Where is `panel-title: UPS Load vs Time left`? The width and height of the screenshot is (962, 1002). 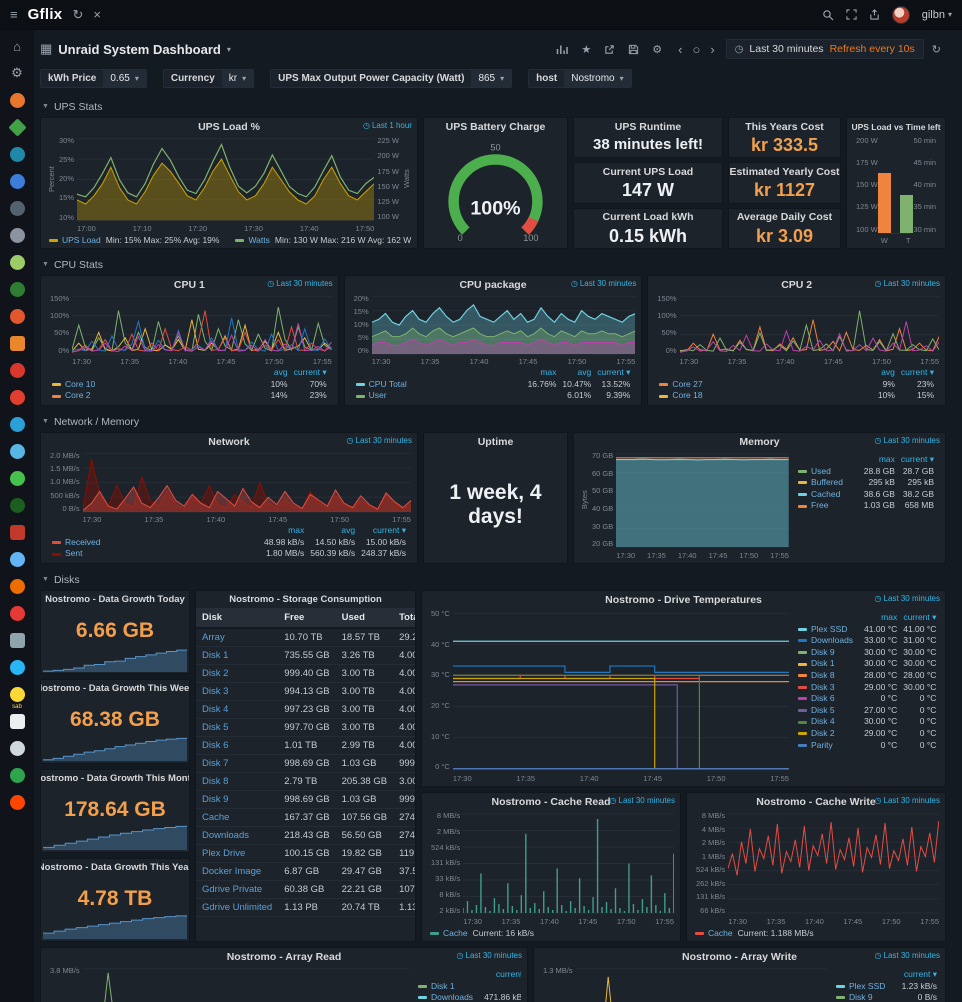
panel-title: UPS Load vs Time left is located at coordinates (896, 126).